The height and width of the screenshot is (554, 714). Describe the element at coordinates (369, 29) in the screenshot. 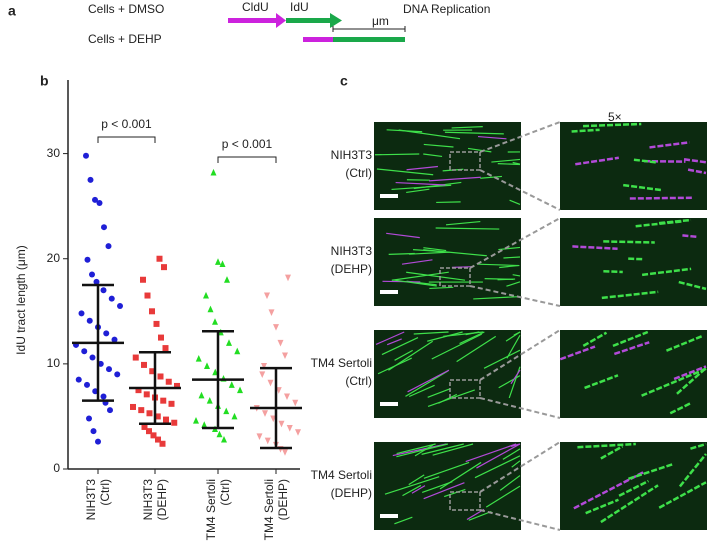

I see `measure-bar` at that location.